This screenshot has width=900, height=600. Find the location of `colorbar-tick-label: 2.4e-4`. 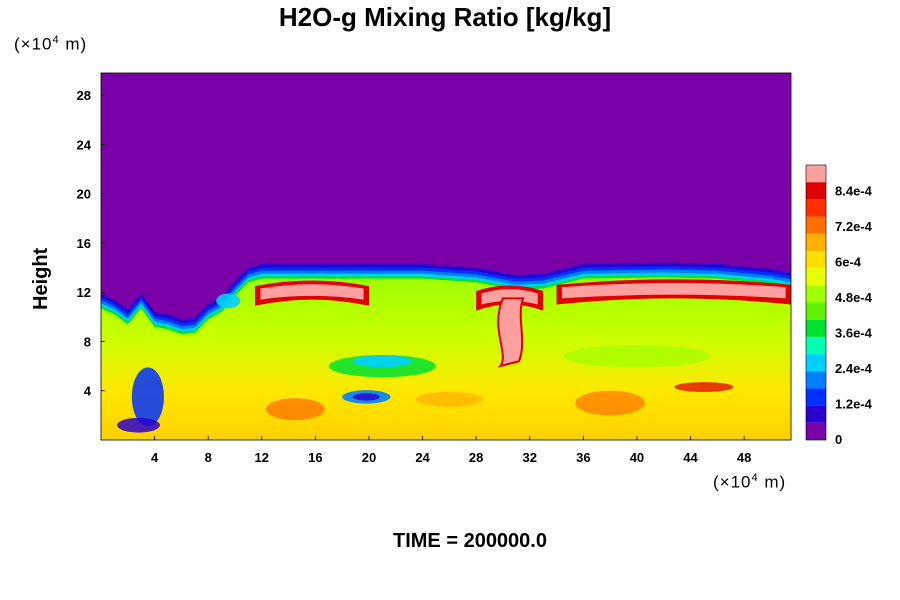

colorbar-tick-label: 2.4e-4 is located at coordinates (854, 368).